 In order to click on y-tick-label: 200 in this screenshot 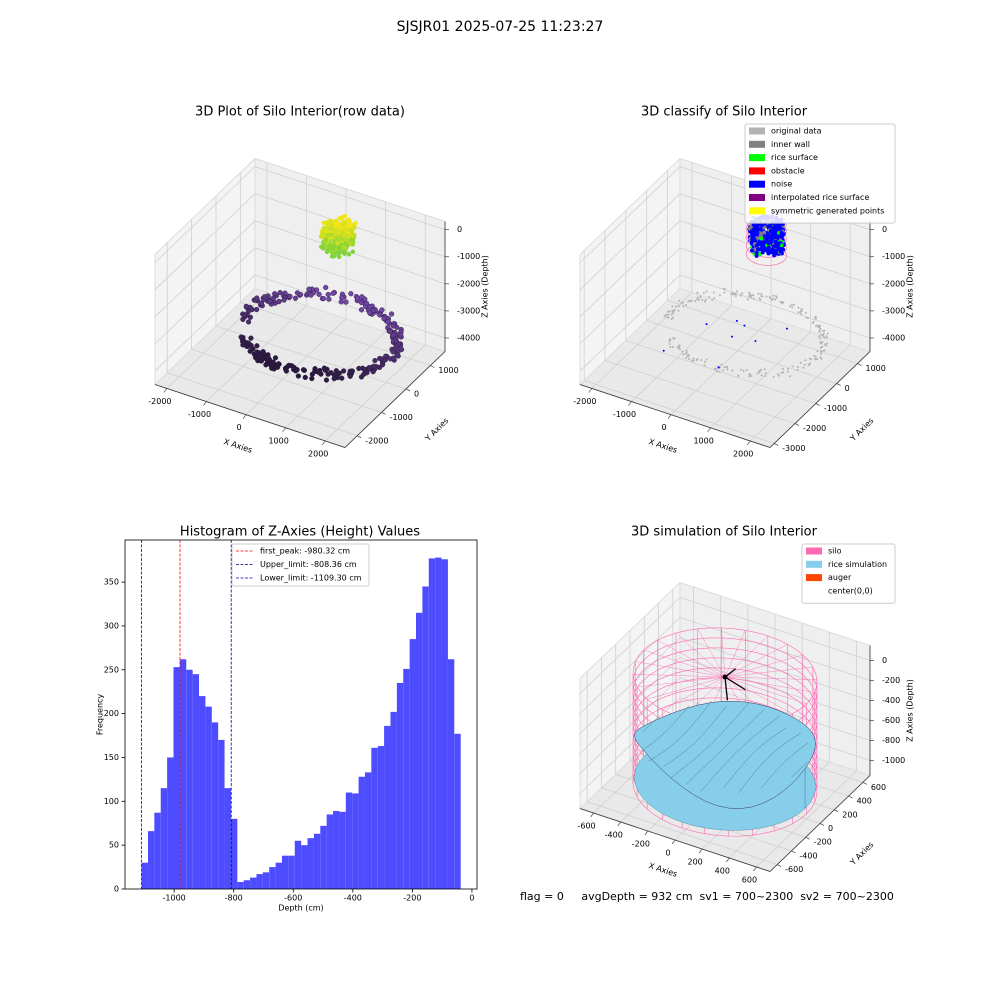, I will do `click(111, 713)`.